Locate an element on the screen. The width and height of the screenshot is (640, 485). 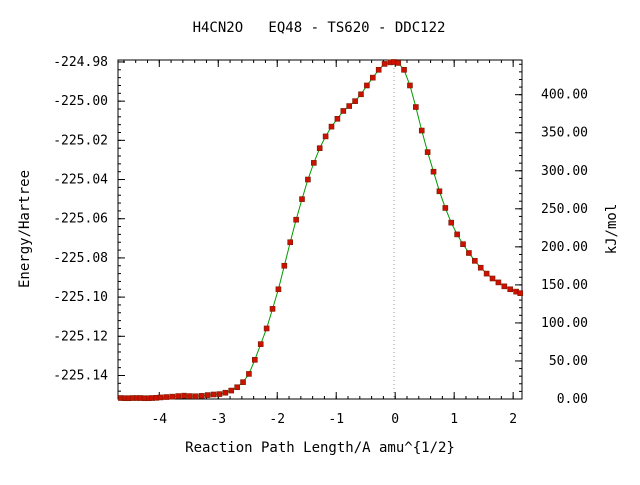
y2-tick-label: 100.00 is located at coordinates (564, 323).